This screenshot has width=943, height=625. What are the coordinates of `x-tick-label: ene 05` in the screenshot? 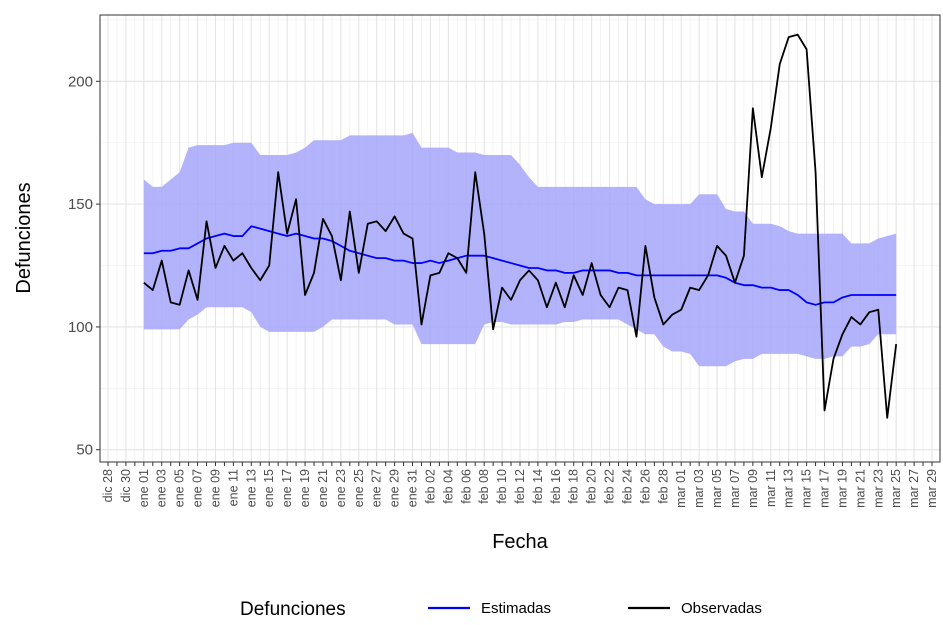 It's located at (180, 488).